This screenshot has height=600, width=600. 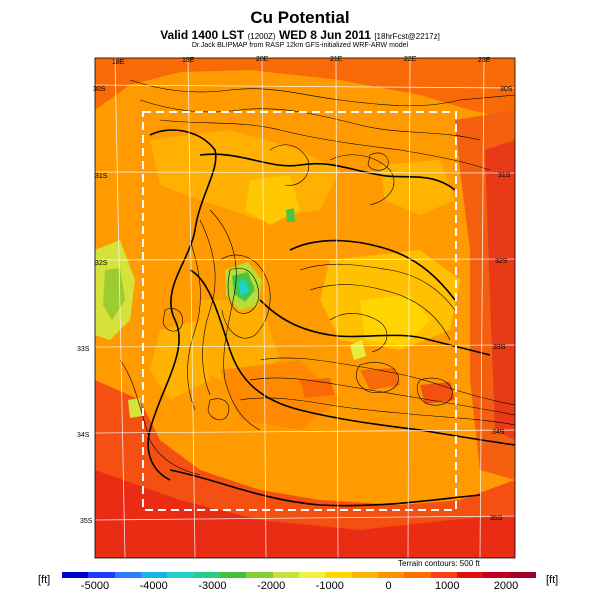 I want to click on colorbar-tick-label: -3000, so click(x=212, y=586).